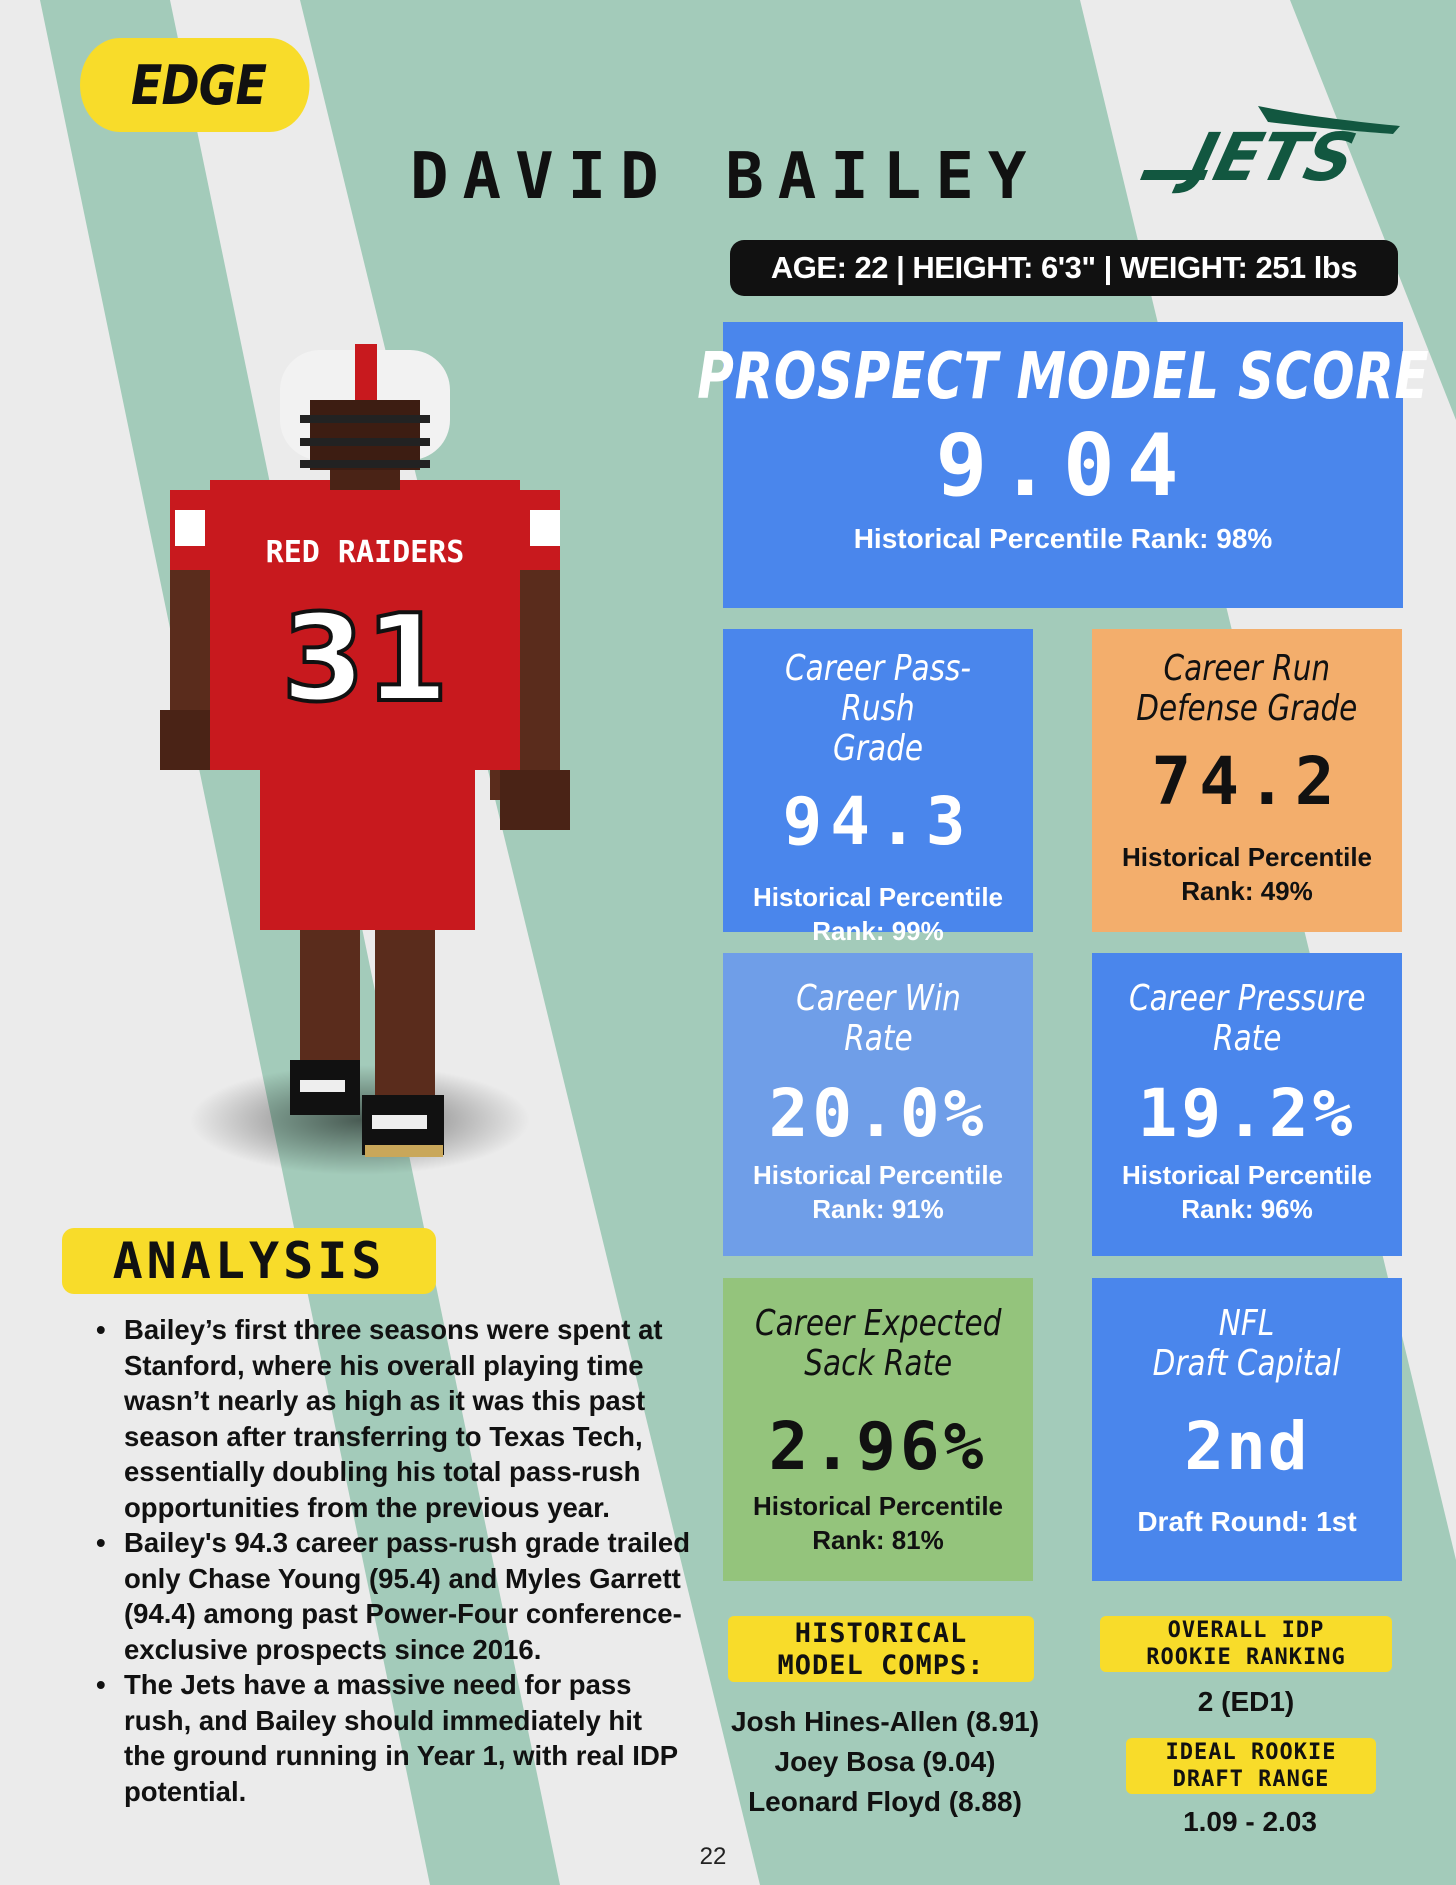 Image resolution: width=1456 pixels, height=1885 pixels. I want to click on prospect-model-title: PROSPECT MODEL SCORE, so click(1063, 377).